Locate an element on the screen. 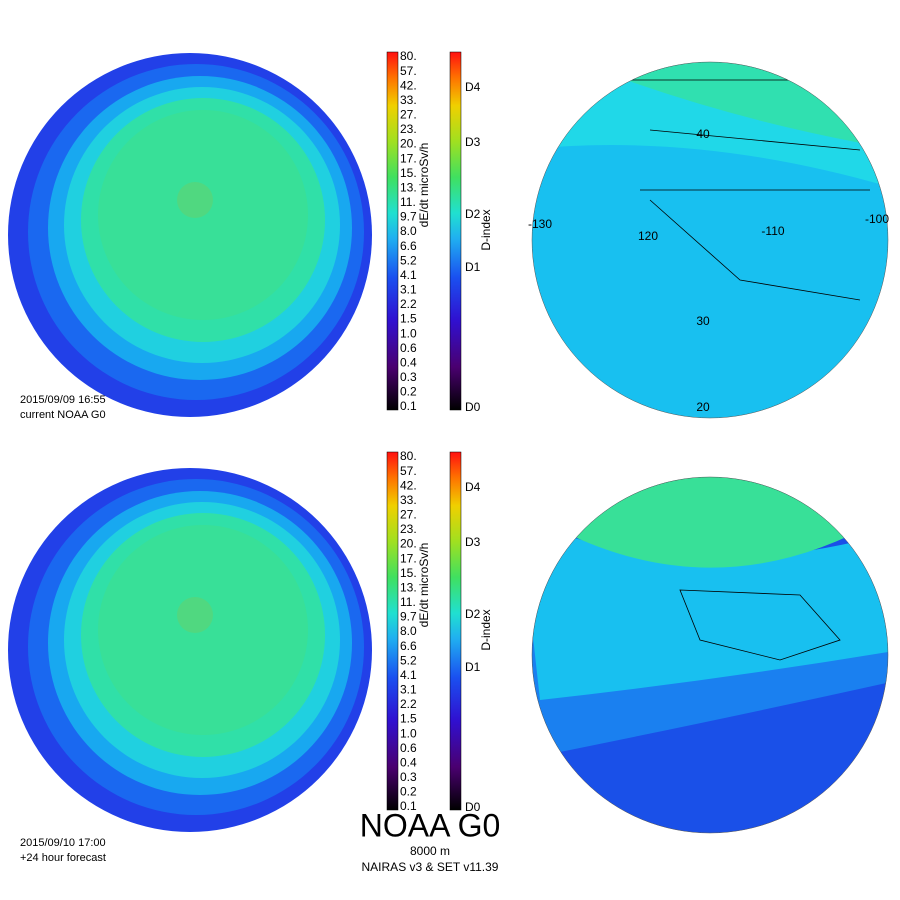  graticule-label: -110 is located at coordinates (772, 231).